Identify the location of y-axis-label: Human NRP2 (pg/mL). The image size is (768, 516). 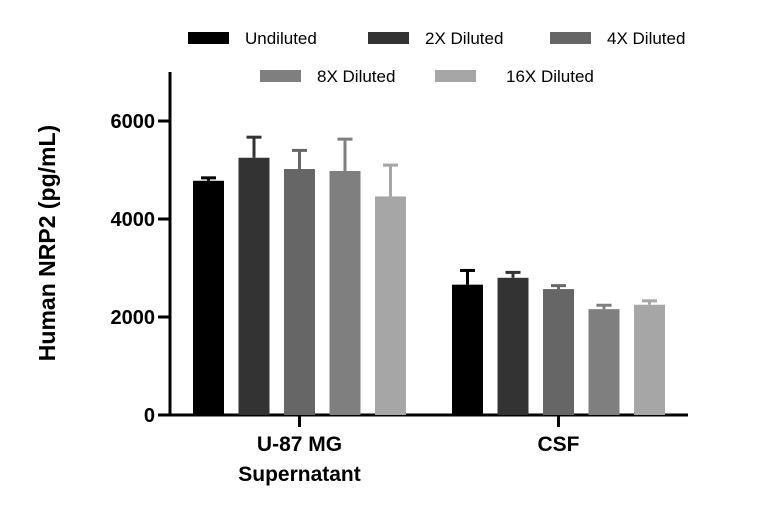
(47, 243).